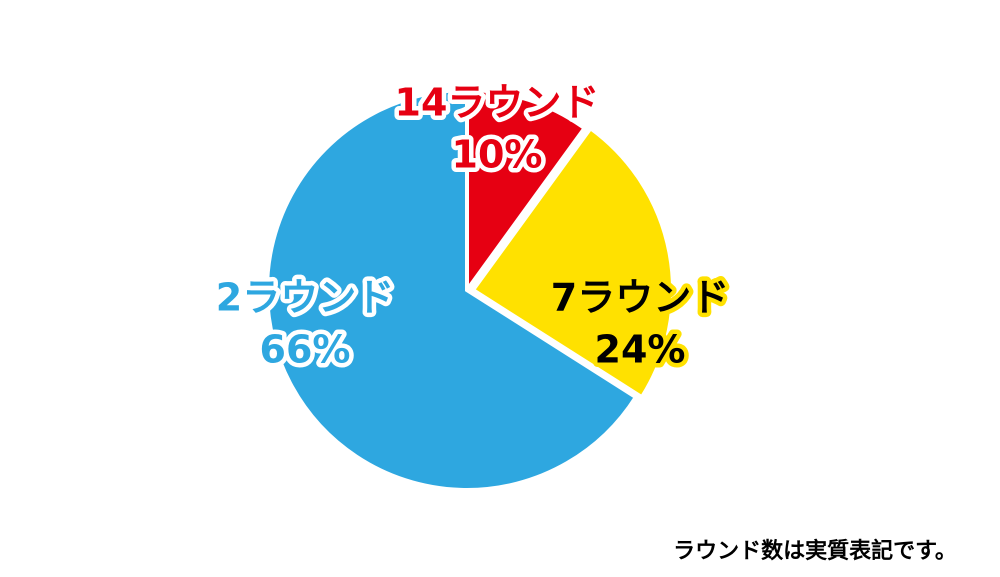 Image resolution: width=1000 pixels, height=577 pixels. I want to click on slice-label: 2ラウンド, so click(305, 298).